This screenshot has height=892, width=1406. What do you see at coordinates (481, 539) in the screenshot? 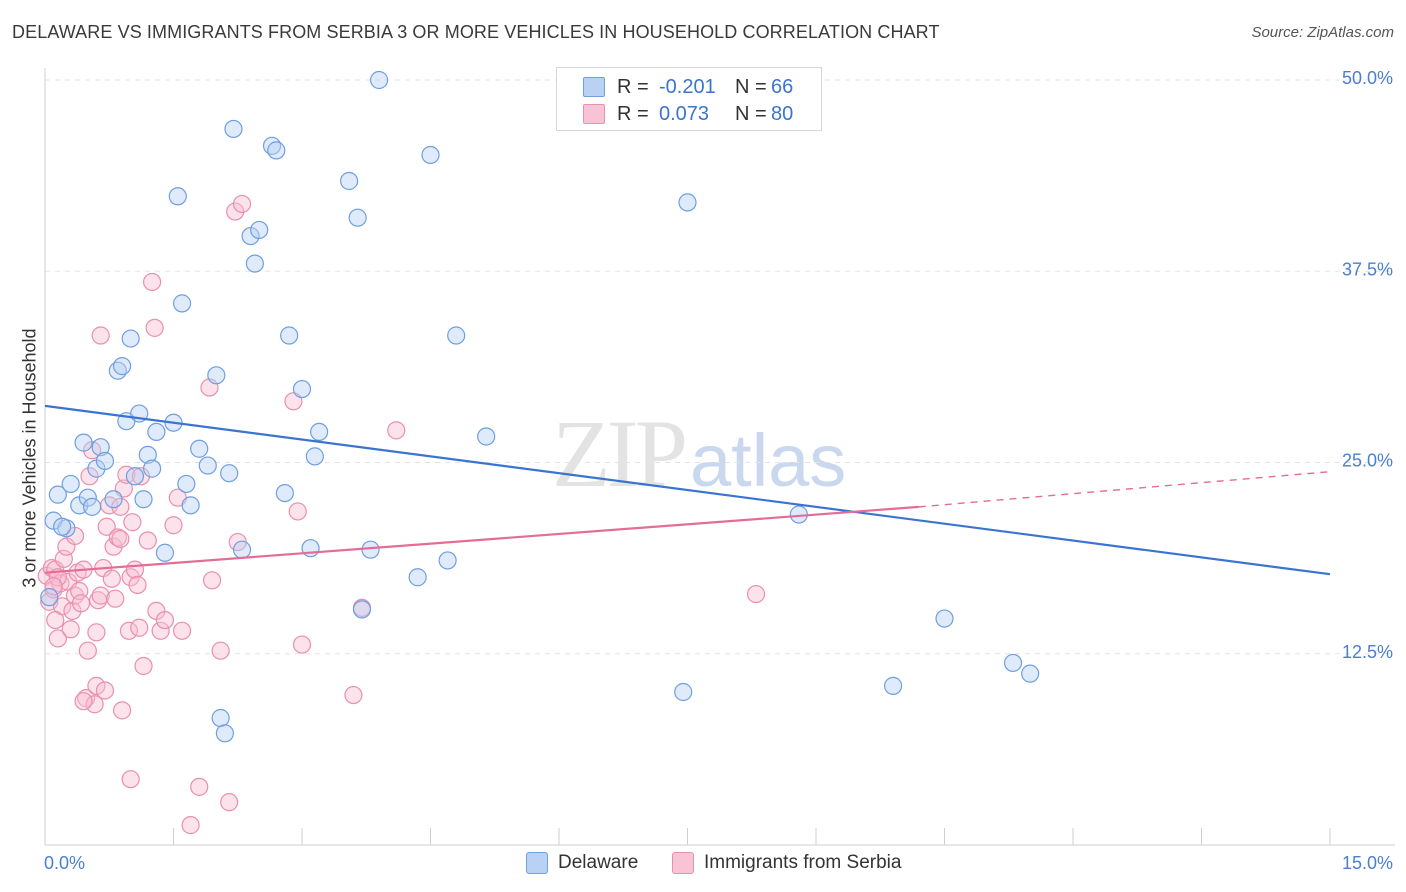
I see `trend-line-serbia` at bounding box center [481, 539].